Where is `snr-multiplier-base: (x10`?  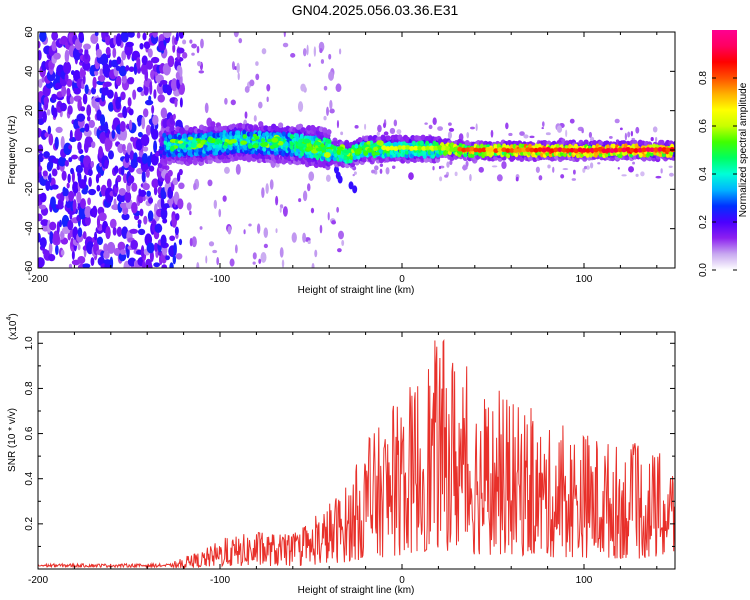
snr-multiplier-base: (x10 is located at coordinates (13, 330).